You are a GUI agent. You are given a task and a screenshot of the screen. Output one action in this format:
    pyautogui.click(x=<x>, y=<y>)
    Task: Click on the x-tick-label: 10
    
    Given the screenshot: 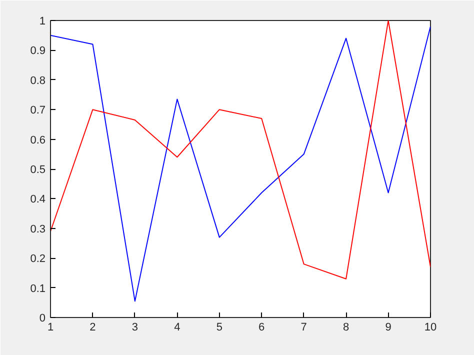 What is the action you would take?
    pyautogui.click(x=430, y=328)
    